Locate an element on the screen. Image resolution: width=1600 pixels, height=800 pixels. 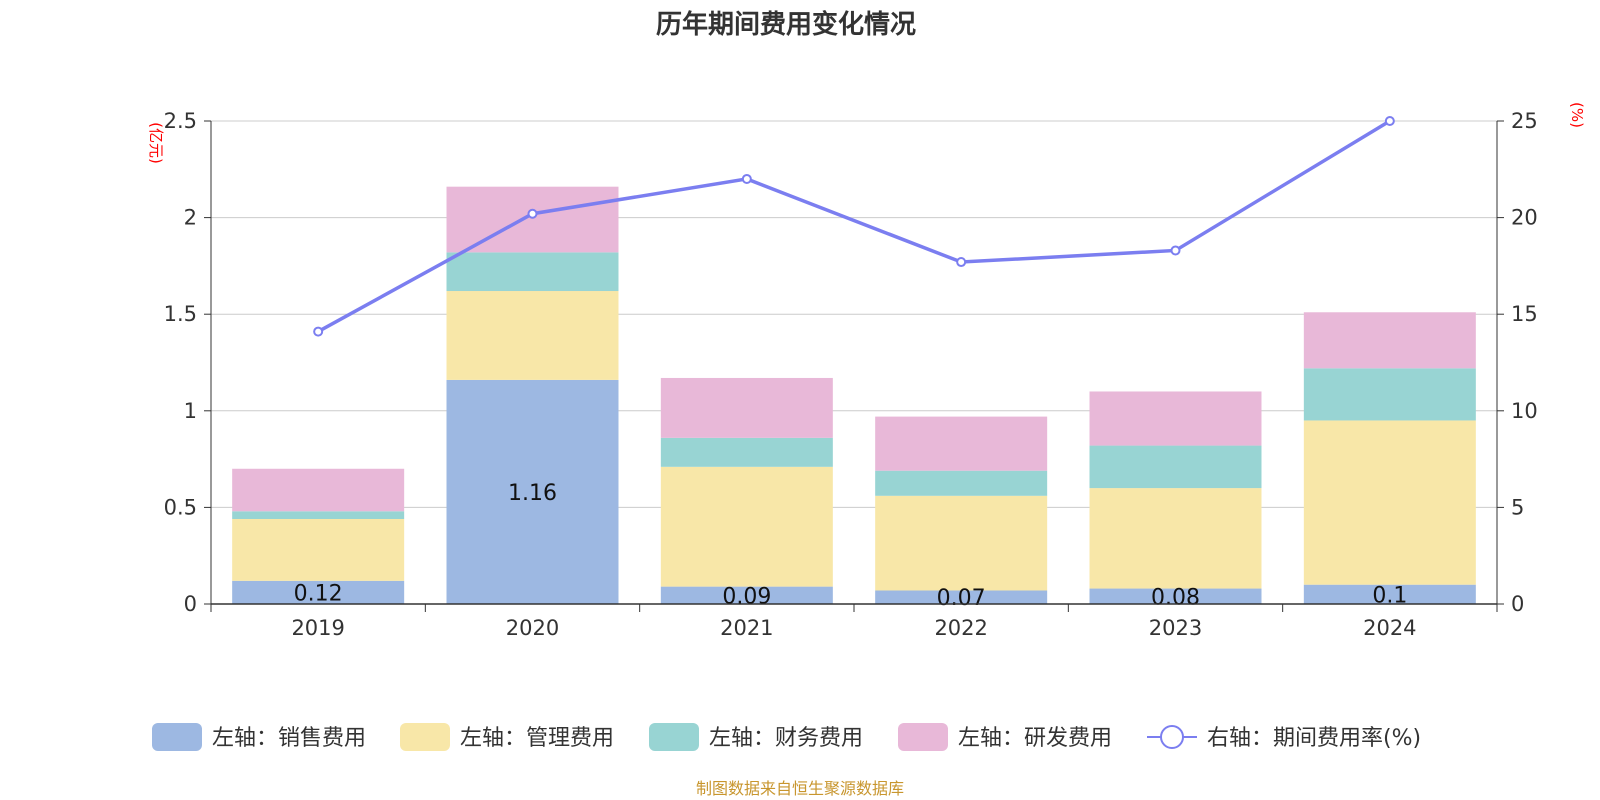
bar-data-label: 0.12 is located at coordinates (318, 593).